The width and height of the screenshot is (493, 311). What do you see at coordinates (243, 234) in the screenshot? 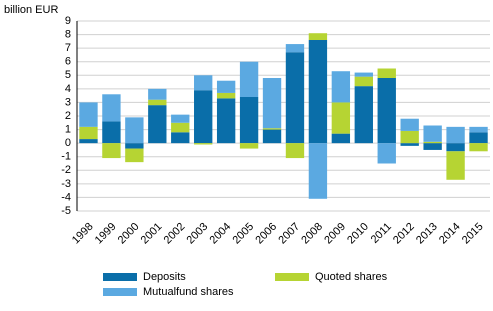
I see `x-tick-label: 2005` at bounding box center [243, 234].